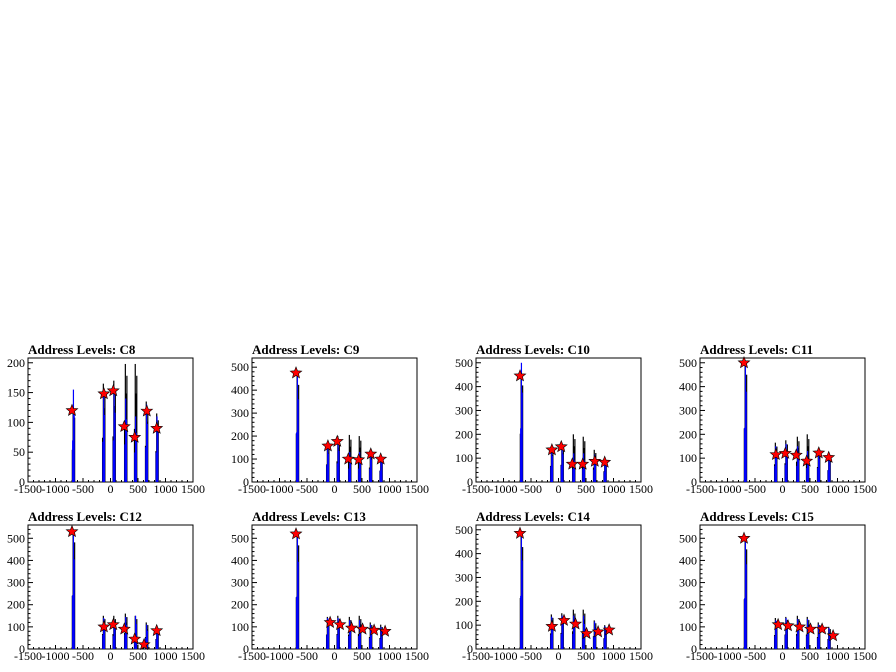 The width and height of the screenshot is (896, 672). Describe the element at coordinates (756, 349) in the screenshot. I see `panel-title: Address Levels: C11` at that location.